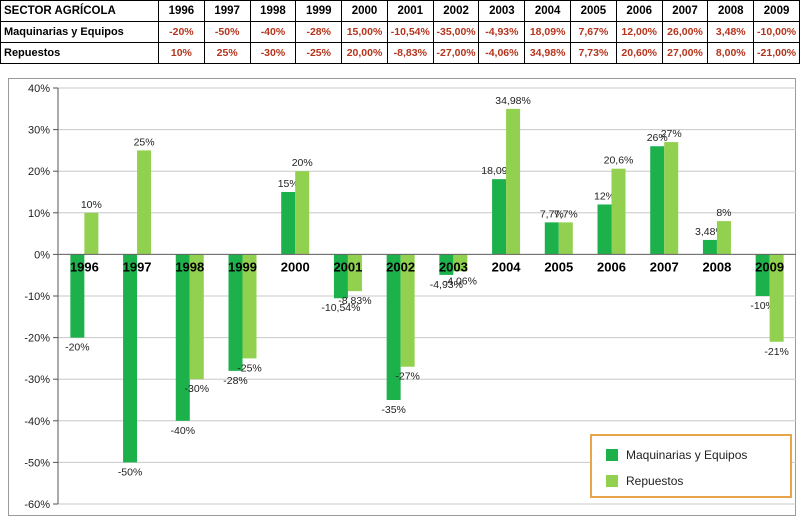  Describe the element at coordinates (655, 481) in the screenshot. I see `legend-label: Repuestos` at that location.